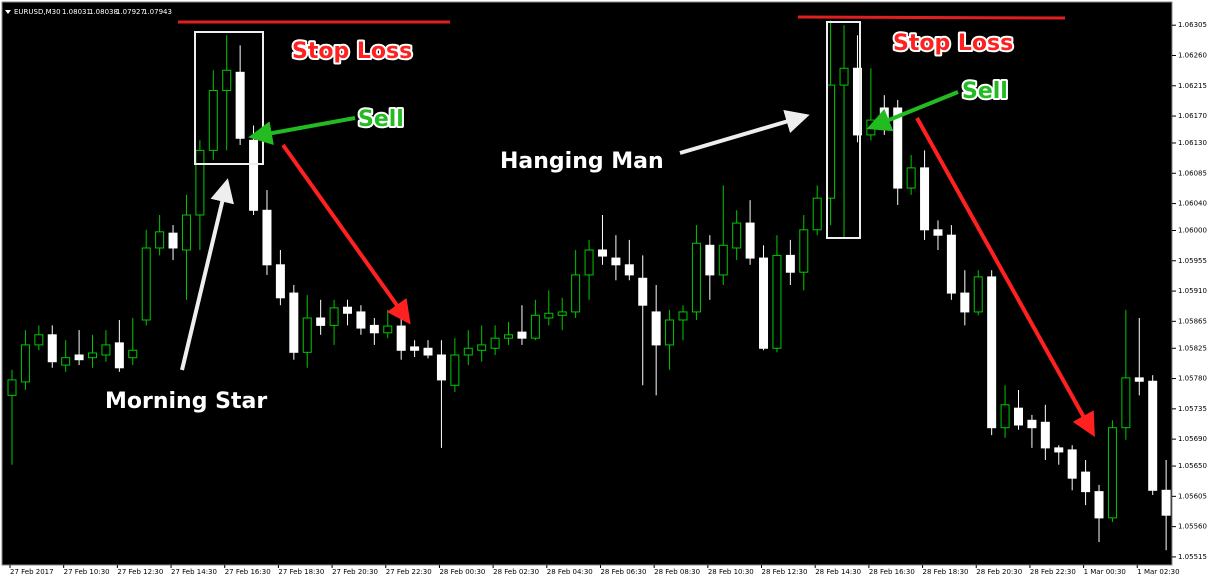  What do you see at coordinates (352, 51) in the screenshot?
I see `annotation: Stop Loss` at bounding box center [352, 51].